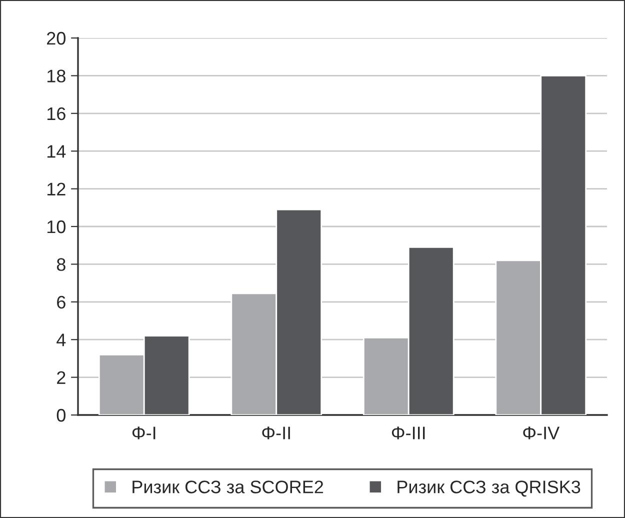 This screenshot has height=518, width=625. I want to click on y-tick-label: 10, so click(56, 227).